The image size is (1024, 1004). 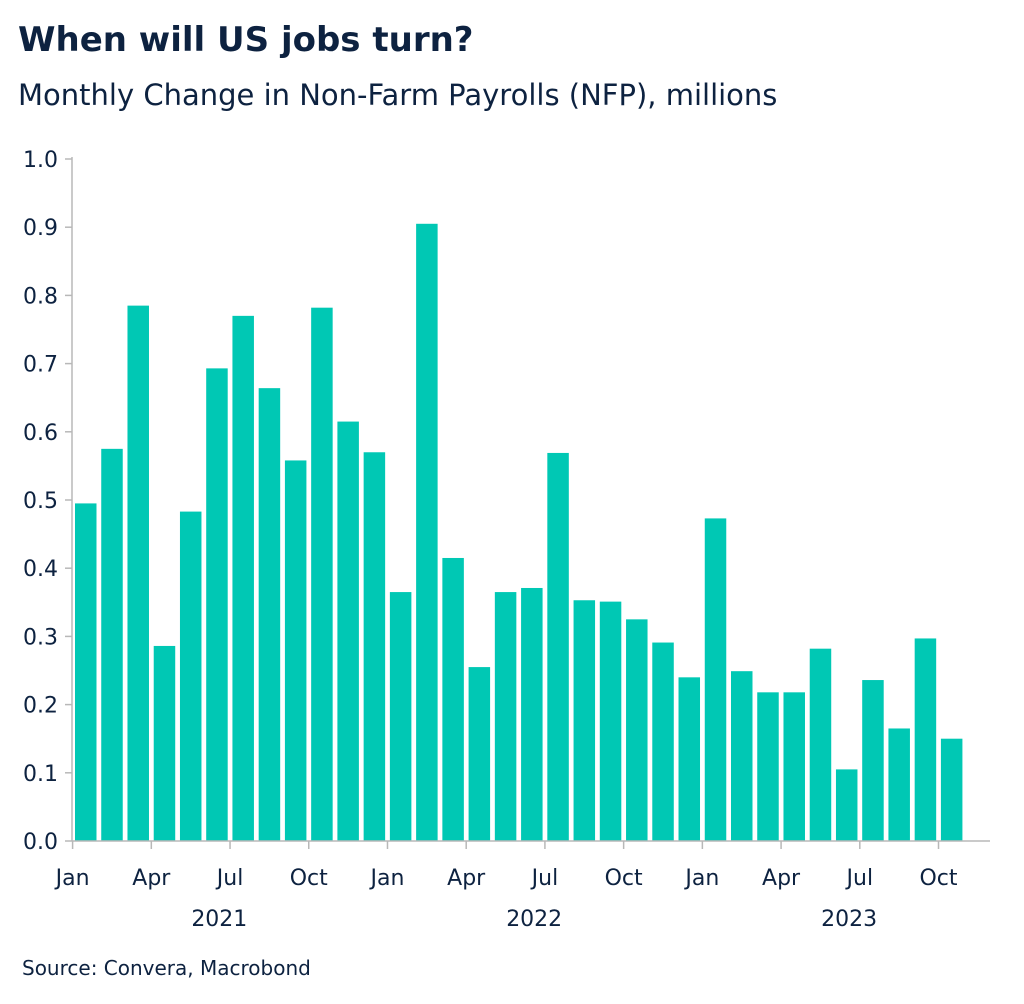 I want to click on y-tick-label: 0.0, so click(x=40, y=842).